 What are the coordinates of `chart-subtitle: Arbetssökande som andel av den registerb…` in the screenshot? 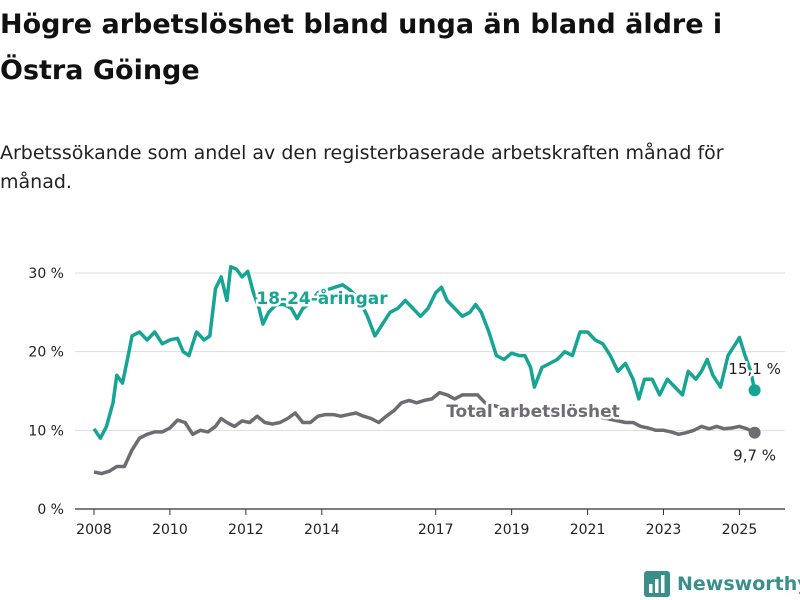 It's located at (362, 167).